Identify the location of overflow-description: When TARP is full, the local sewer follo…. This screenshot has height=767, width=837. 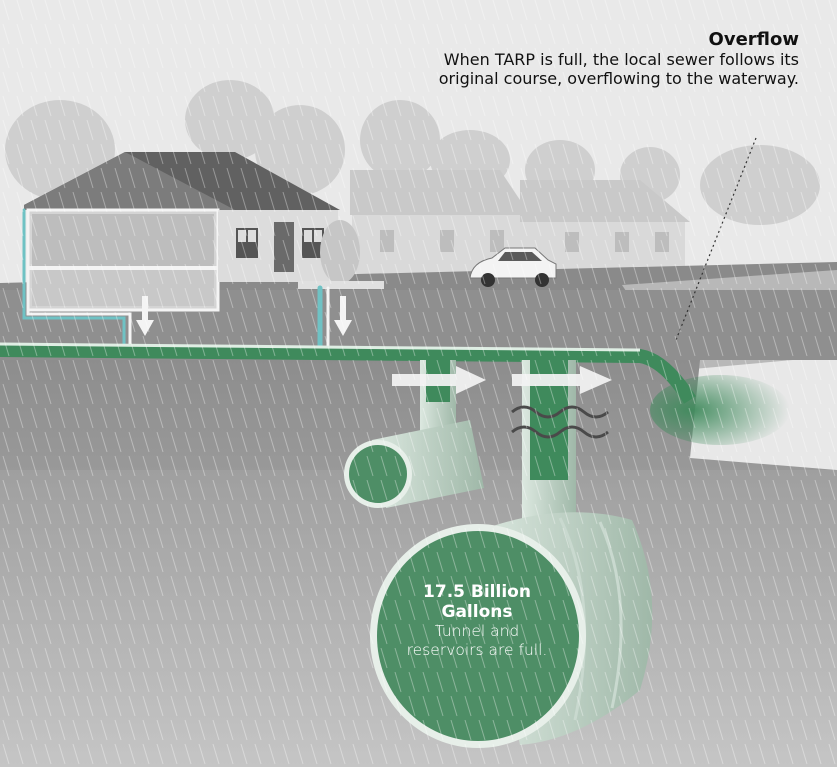
(618, 69).